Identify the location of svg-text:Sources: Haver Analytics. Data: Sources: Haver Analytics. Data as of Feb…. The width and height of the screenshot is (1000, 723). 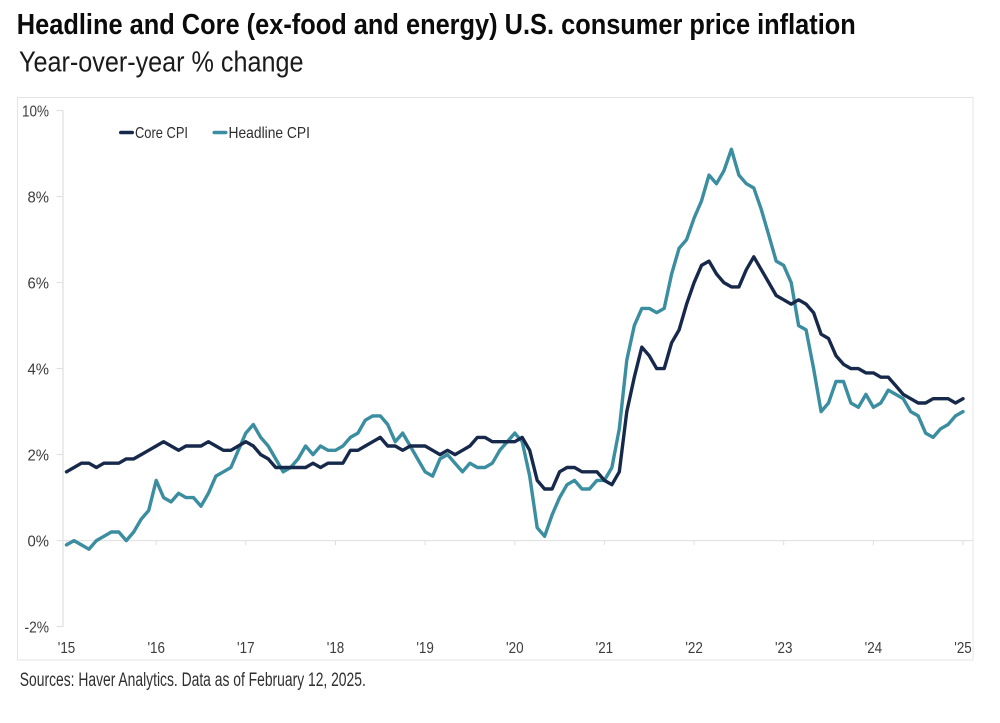
(193, 680).